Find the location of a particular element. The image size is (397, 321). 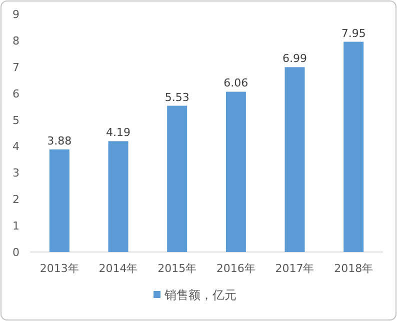

y-tick-label: 3 is located at coordinates (16, 173).